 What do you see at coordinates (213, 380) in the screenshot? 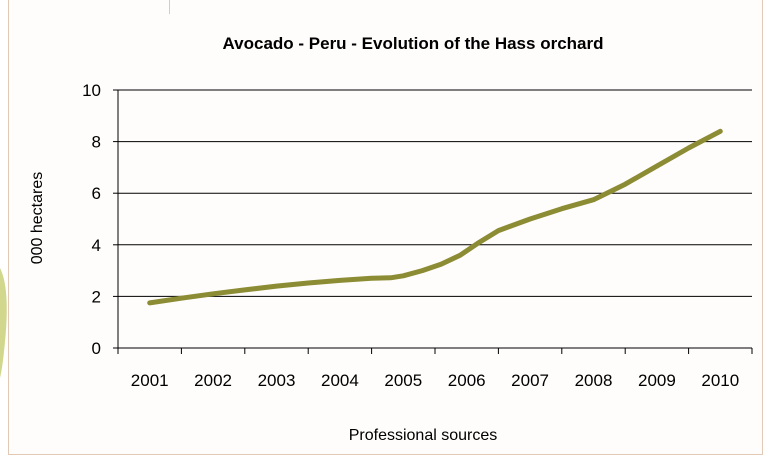
I see `x-tick-label: 2002` at bounding box center [213, 380].